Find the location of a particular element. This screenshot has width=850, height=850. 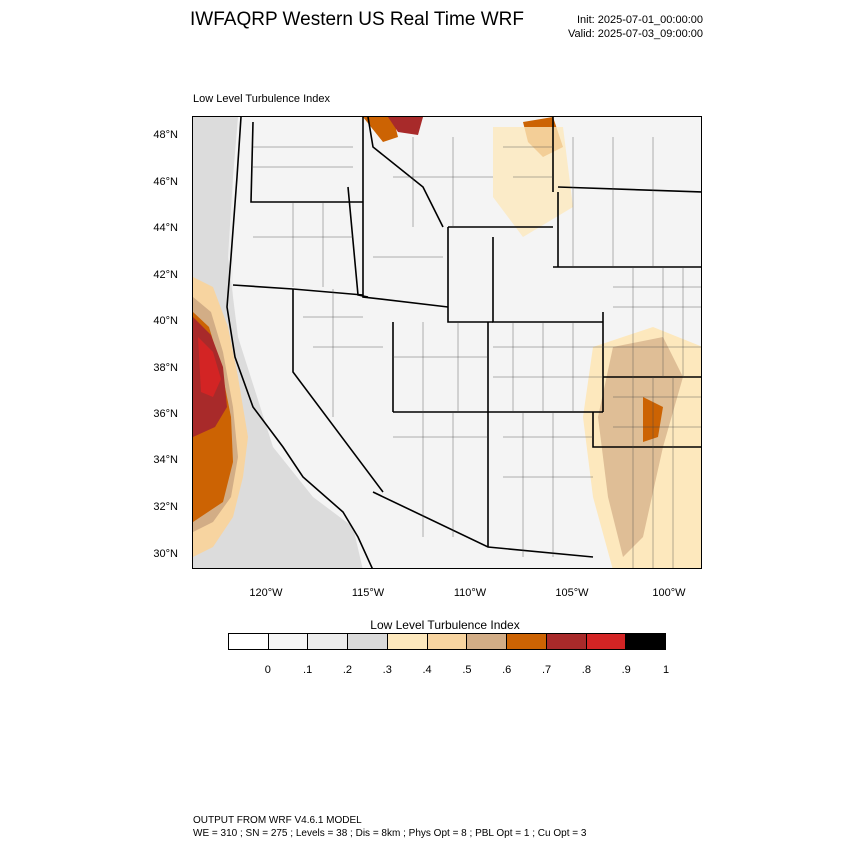

lat-tick-42: 42°N is located at coordinates (165, 275).